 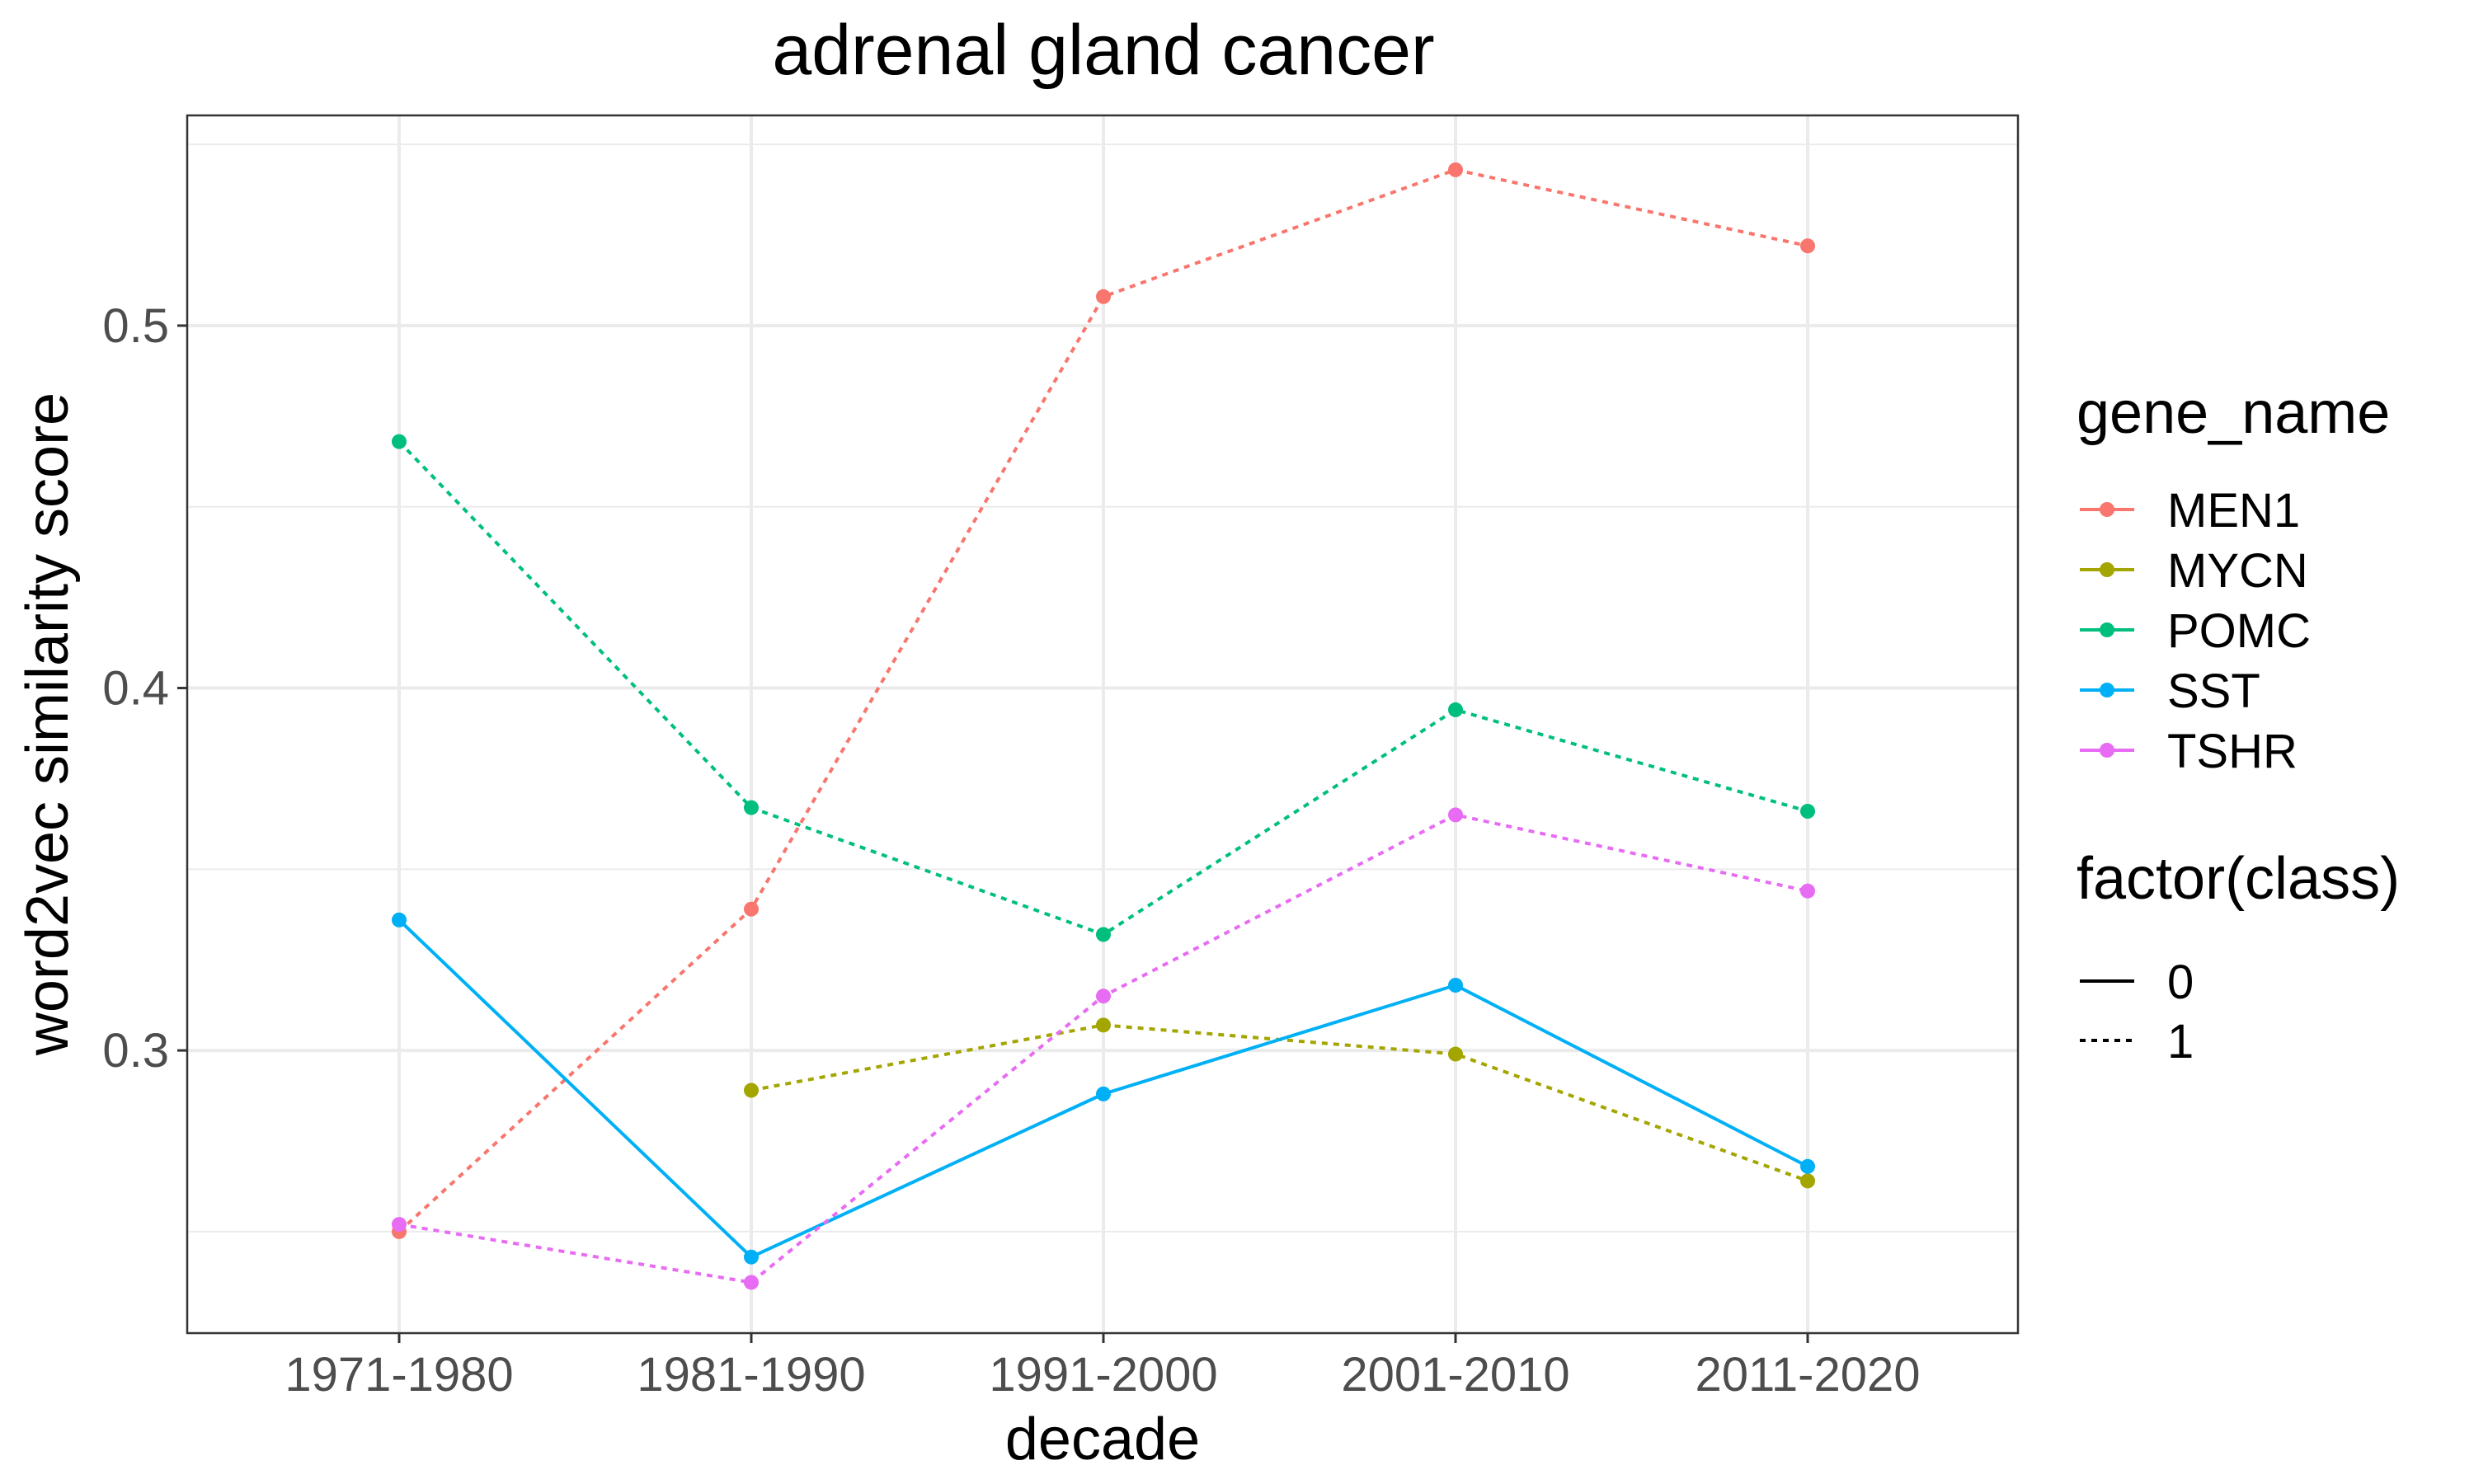 I want to click on legend-item: 0, so click(x=2137, y=983).